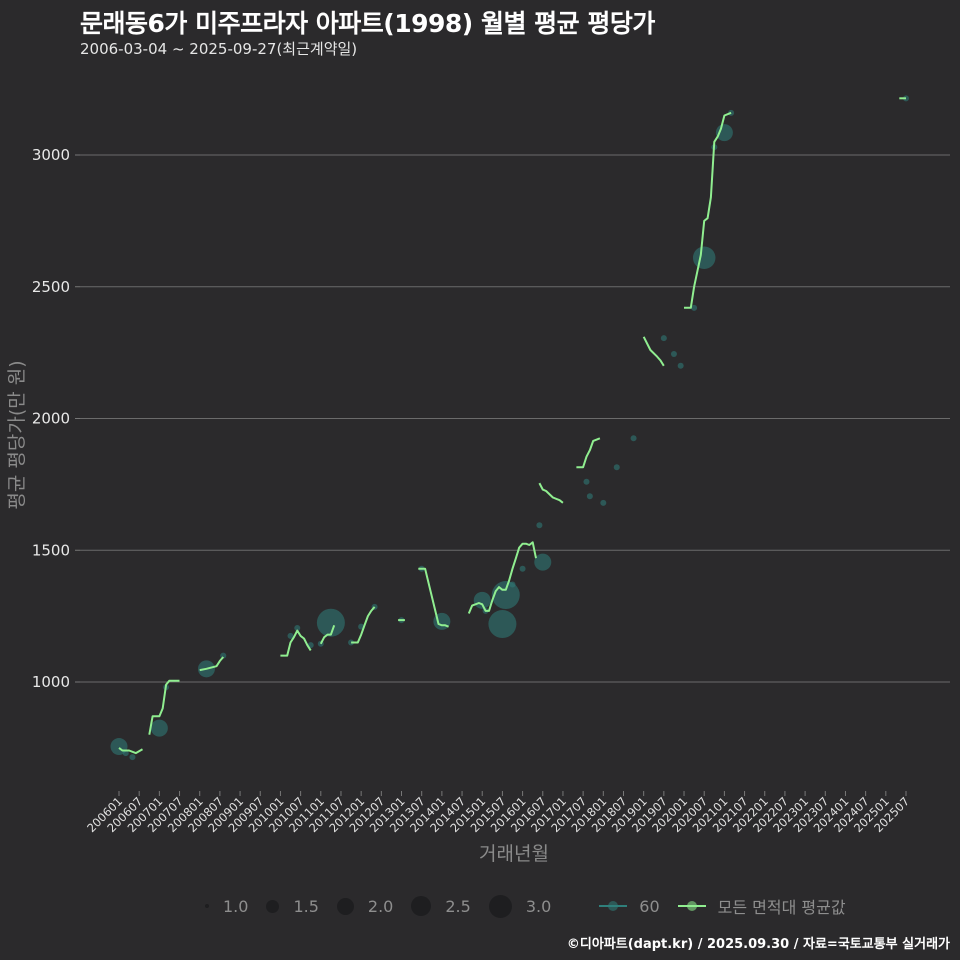 The height and width of the screenshot is (960, 960). I want to click on line-green-icon, so click(691, 906).